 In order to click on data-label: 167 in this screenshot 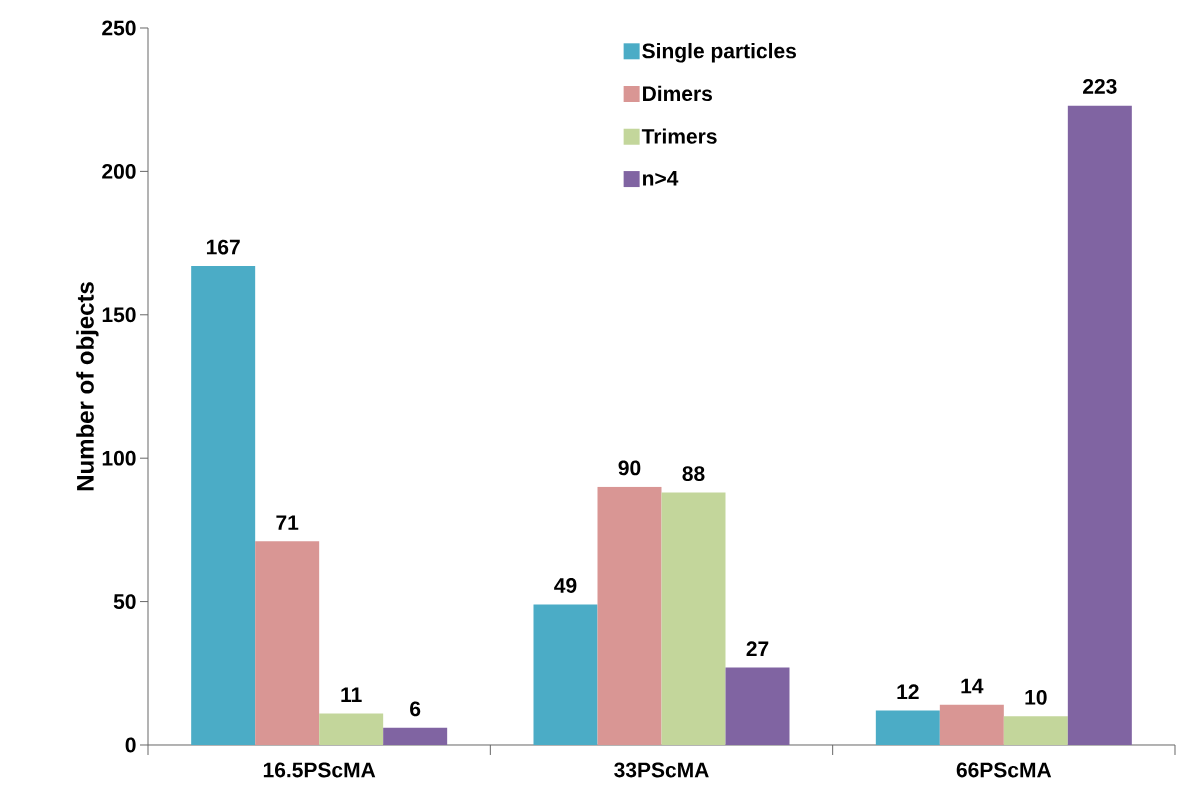, I will do `click(223, 247)`.